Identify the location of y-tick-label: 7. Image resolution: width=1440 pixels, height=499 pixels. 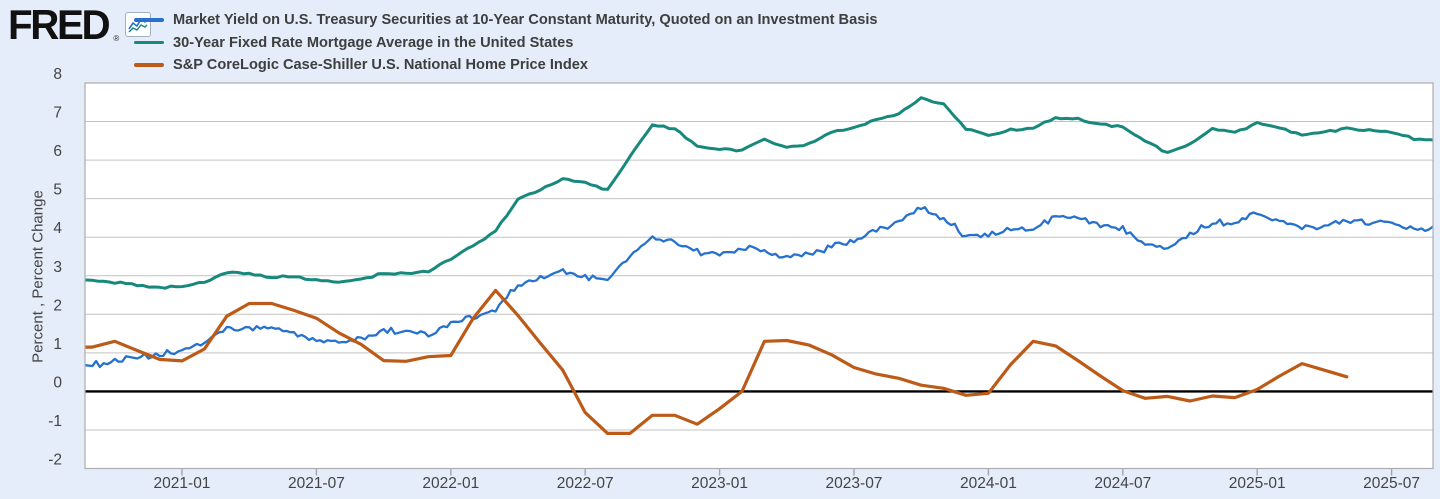
(57, 113).